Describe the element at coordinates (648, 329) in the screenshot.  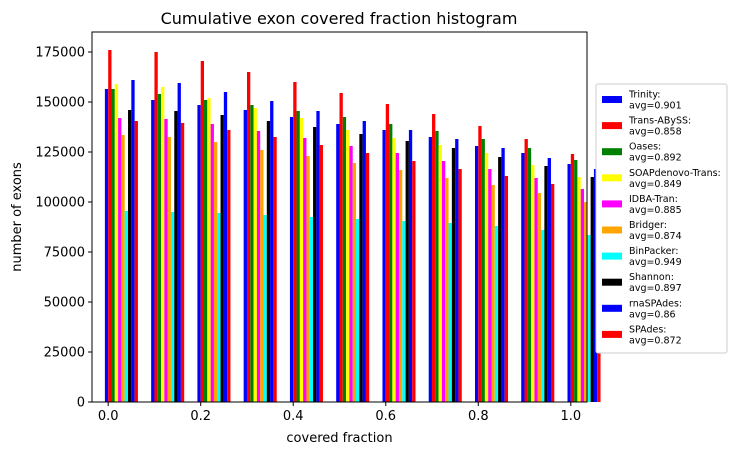
I see `legend-label-9: SPAdes:` at that location.